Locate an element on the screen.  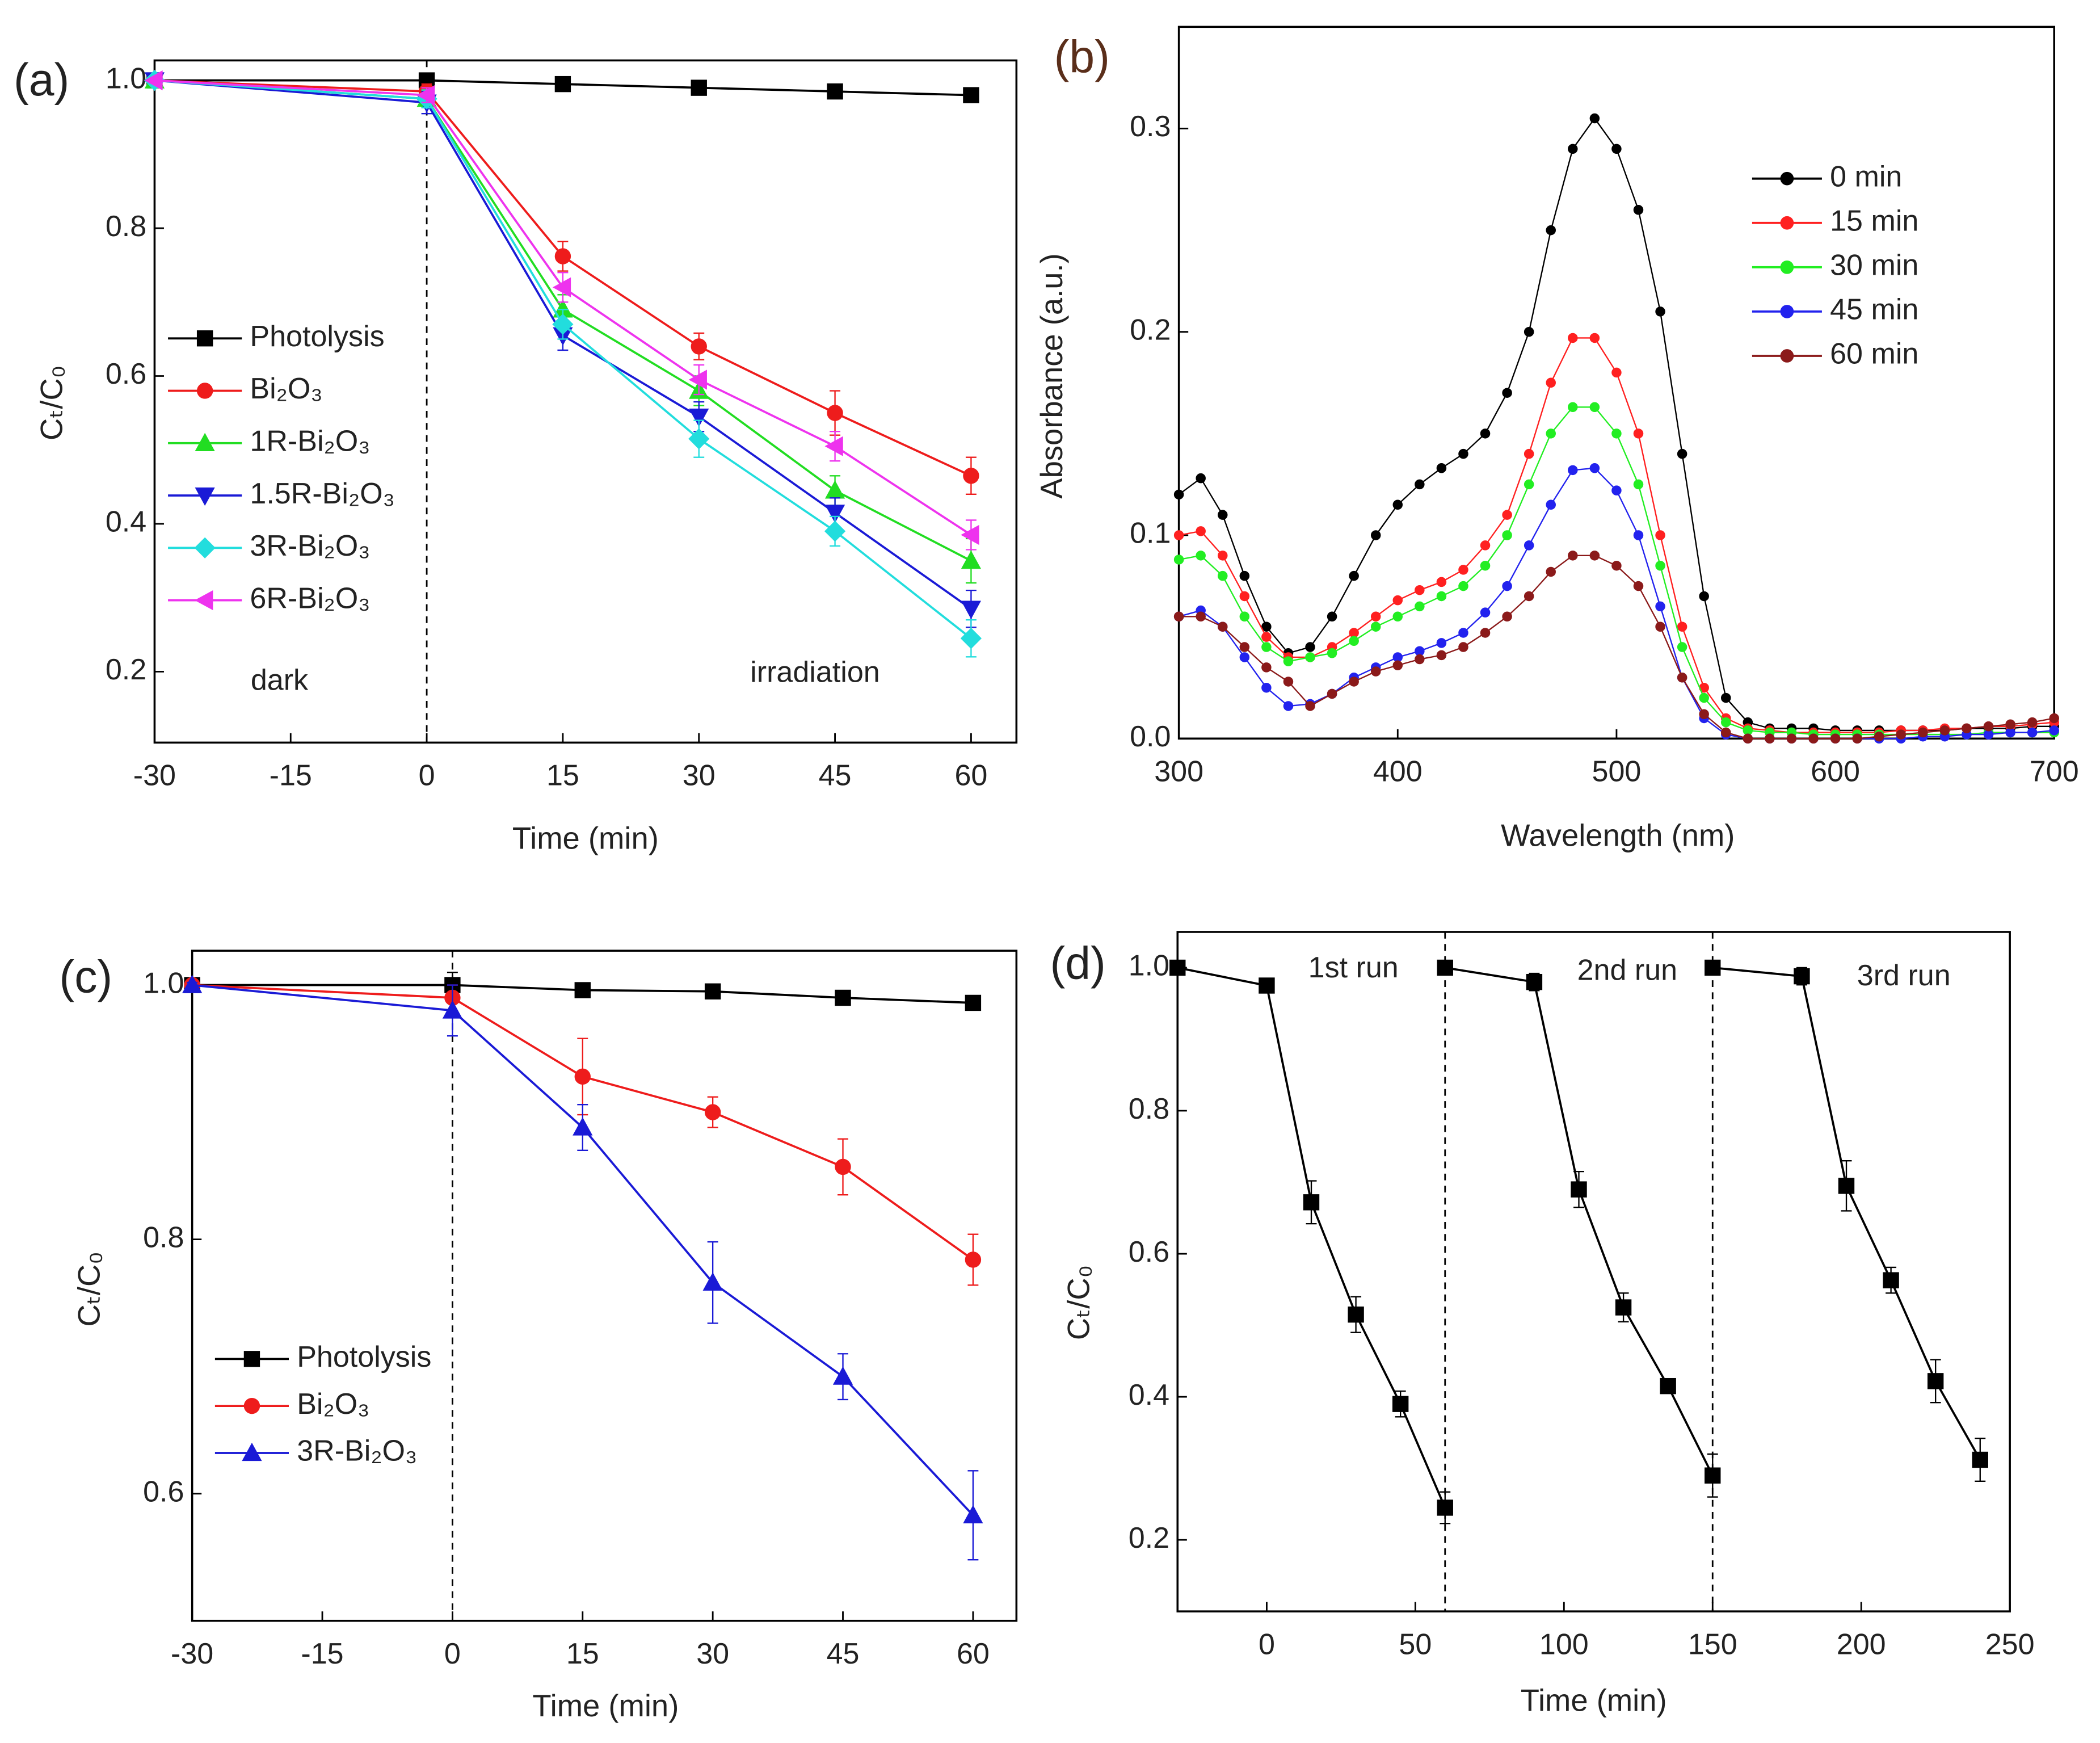
panel-label: (a) is located at coordinates (41, 80).